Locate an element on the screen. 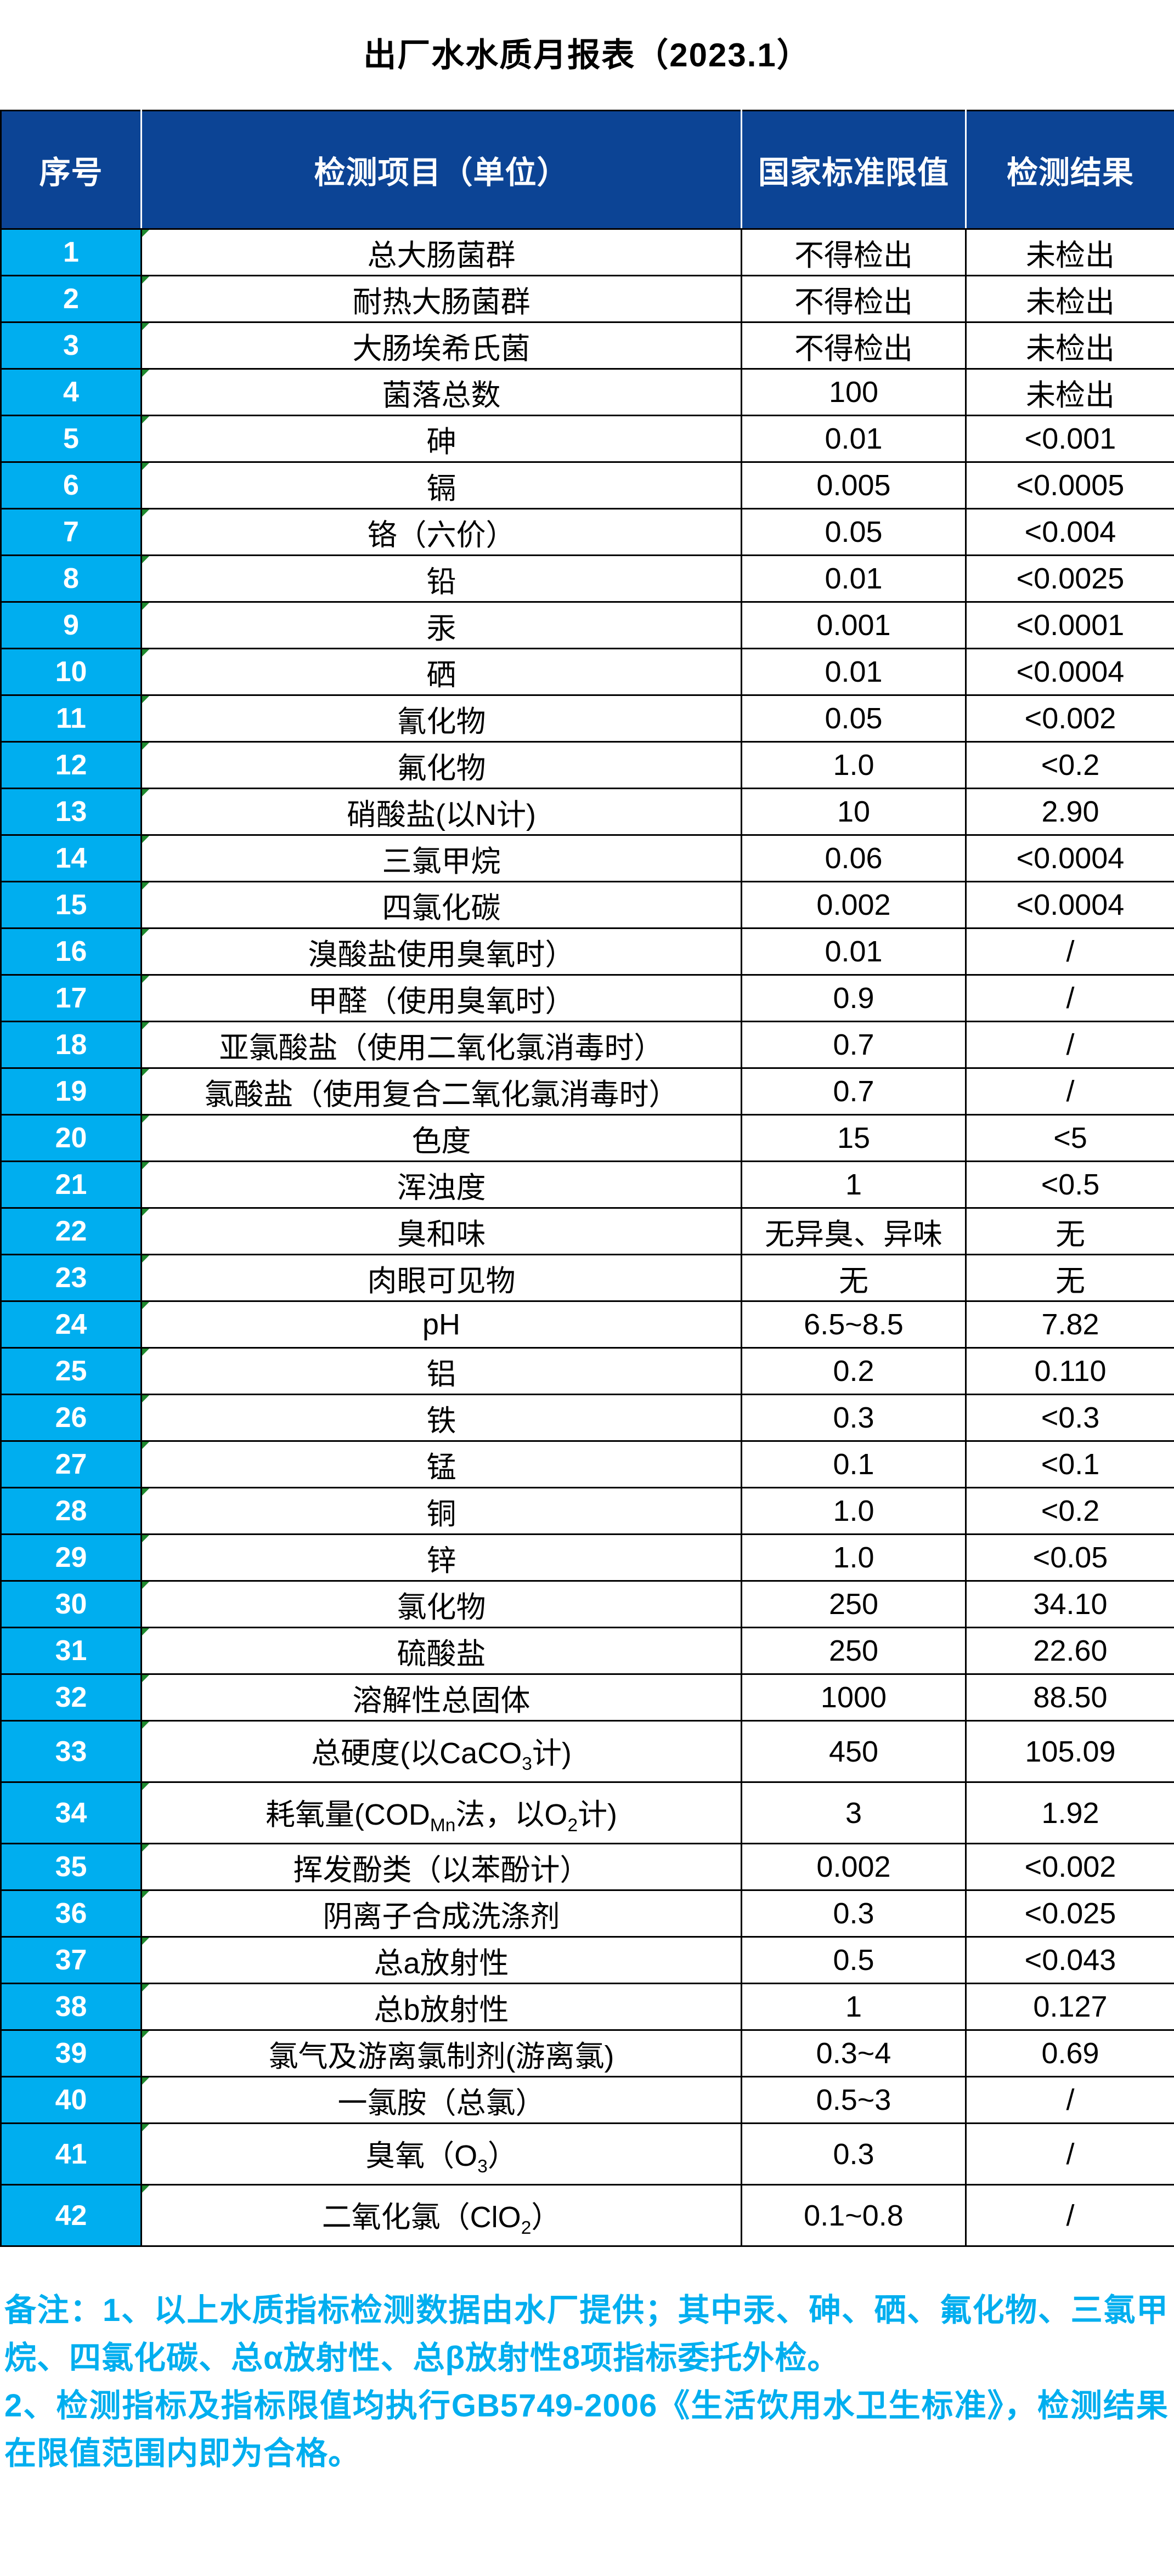 The image size is (1174, 2576). row-index-cell: 18 is located at coordinates (71, 1045).